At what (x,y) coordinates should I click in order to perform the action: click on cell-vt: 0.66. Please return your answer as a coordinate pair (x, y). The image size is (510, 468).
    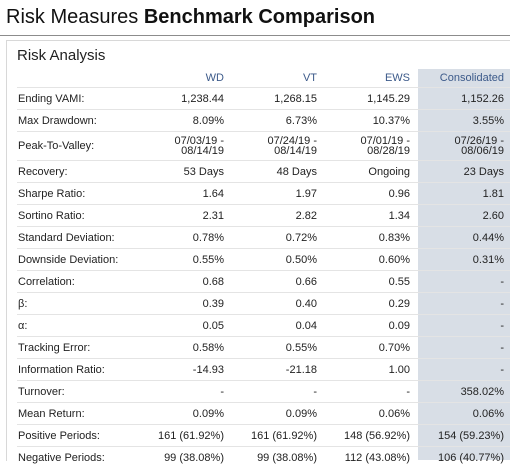
    Looking at the image, I should click on (276, 282).